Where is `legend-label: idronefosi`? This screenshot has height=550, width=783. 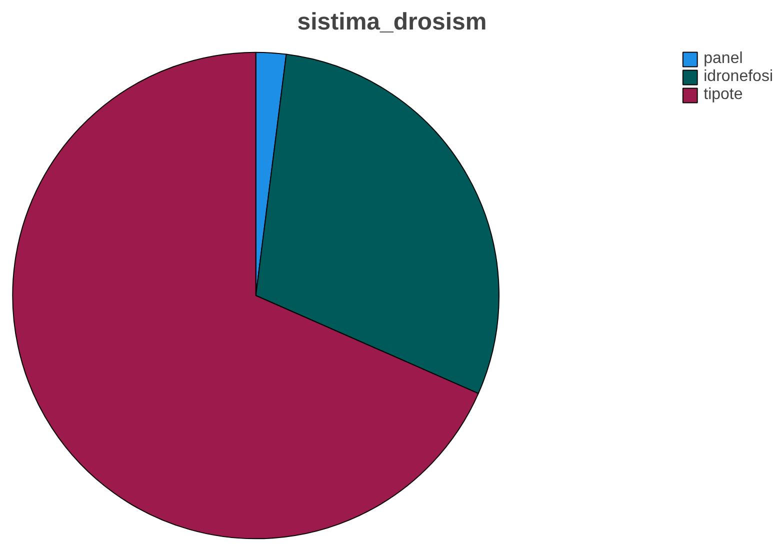 legend-label: idronefosi is located at coordinates (738, 77).